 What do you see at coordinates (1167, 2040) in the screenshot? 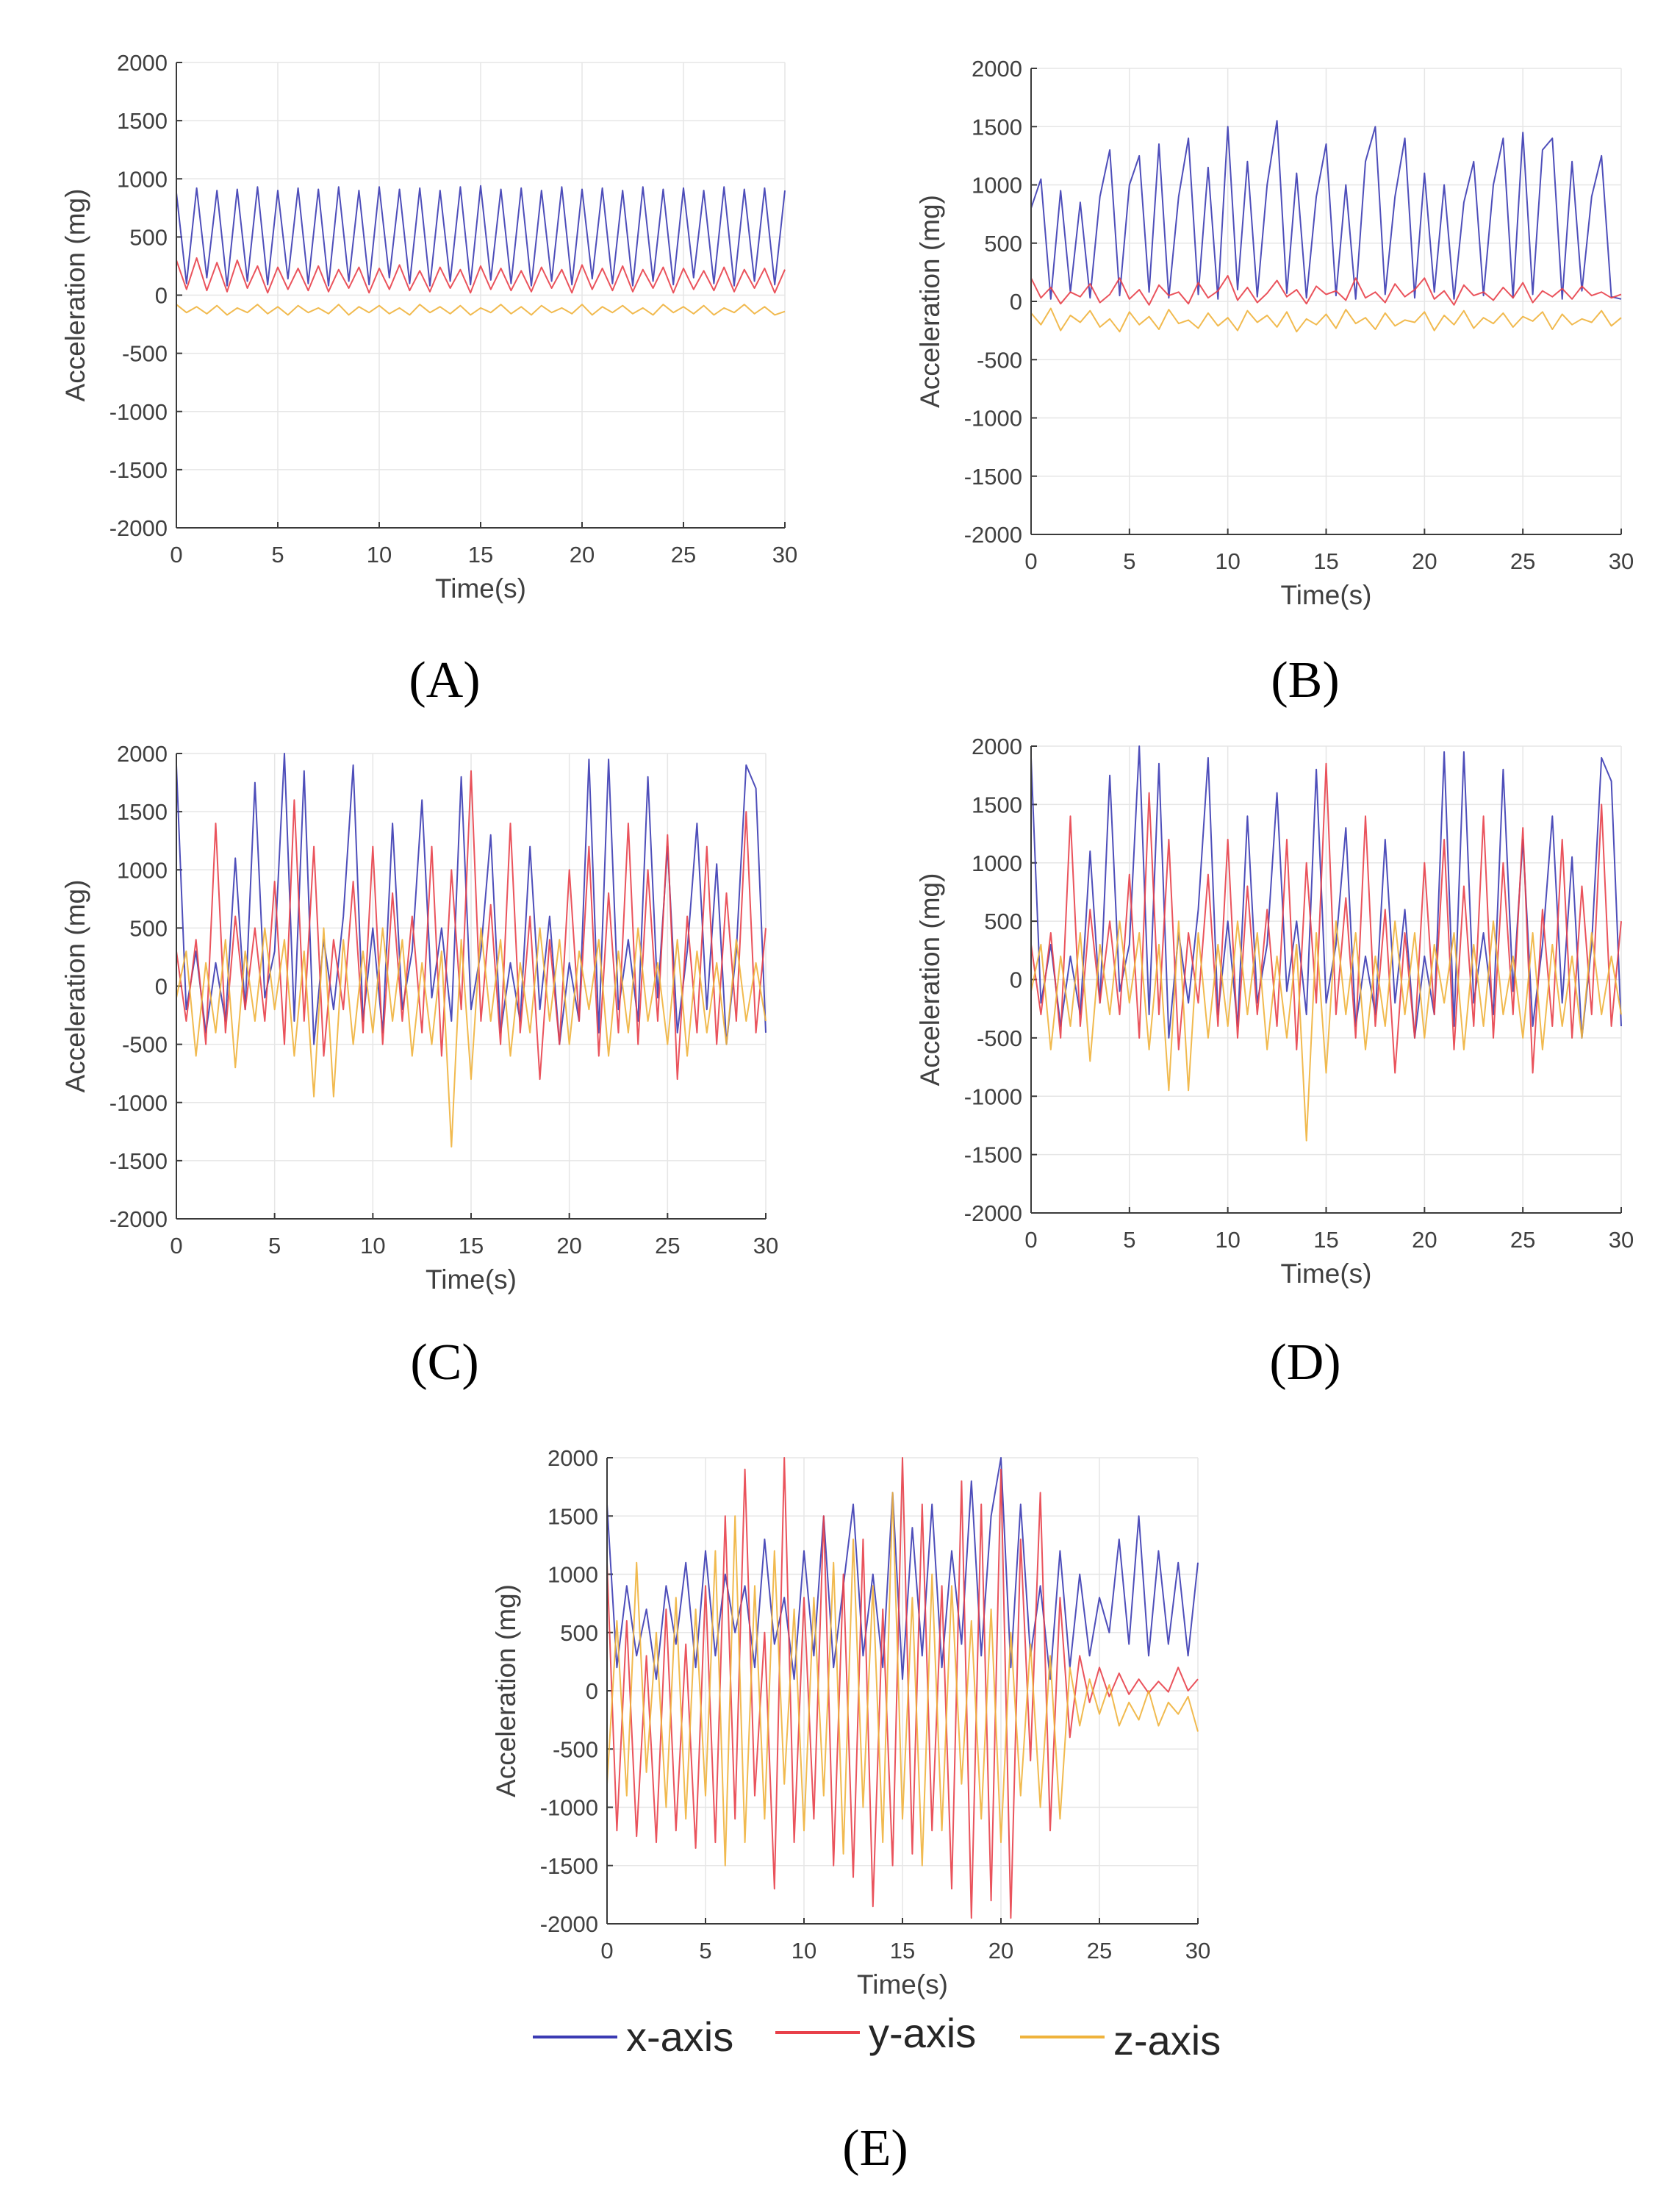
I see `legend-label-z: z-axis` at bounding box center [1167, 2040].